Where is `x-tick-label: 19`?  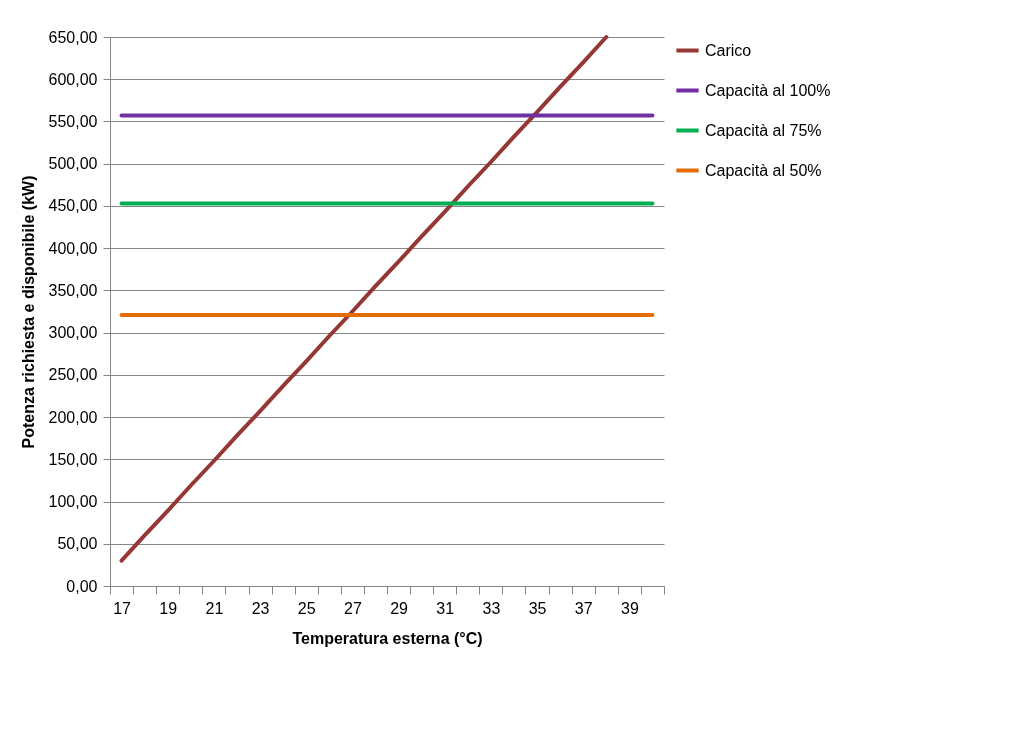
x-tick-label: 19 is located at coordinates (168, 608).